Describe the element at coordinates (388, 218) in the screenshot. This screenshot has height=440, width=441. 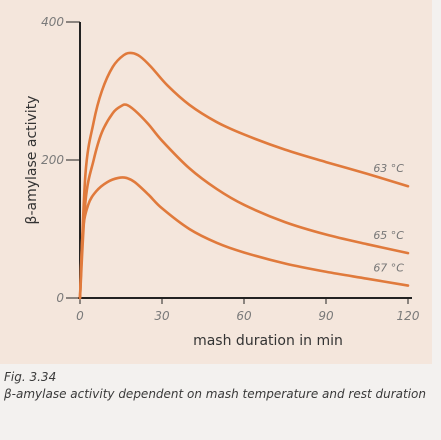
I see `series-labels: 63 °C 65 °C 67 °C` at that location.